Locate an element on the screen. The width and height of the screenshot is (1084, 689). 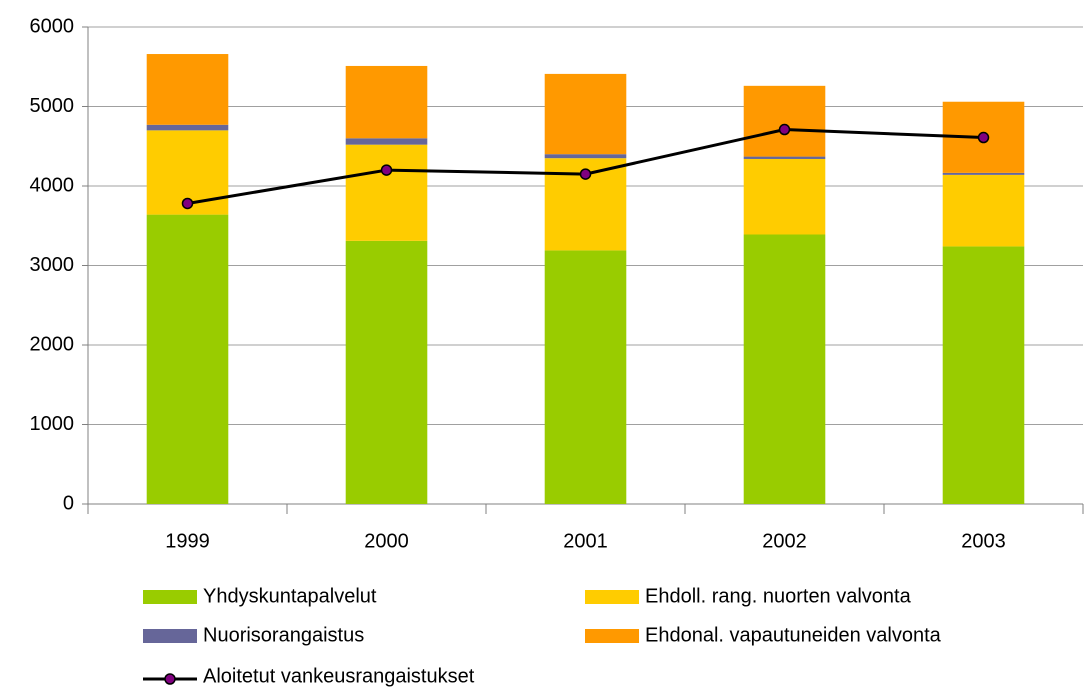
y-tick-label: 5000 is located at coordinates (52, 106).